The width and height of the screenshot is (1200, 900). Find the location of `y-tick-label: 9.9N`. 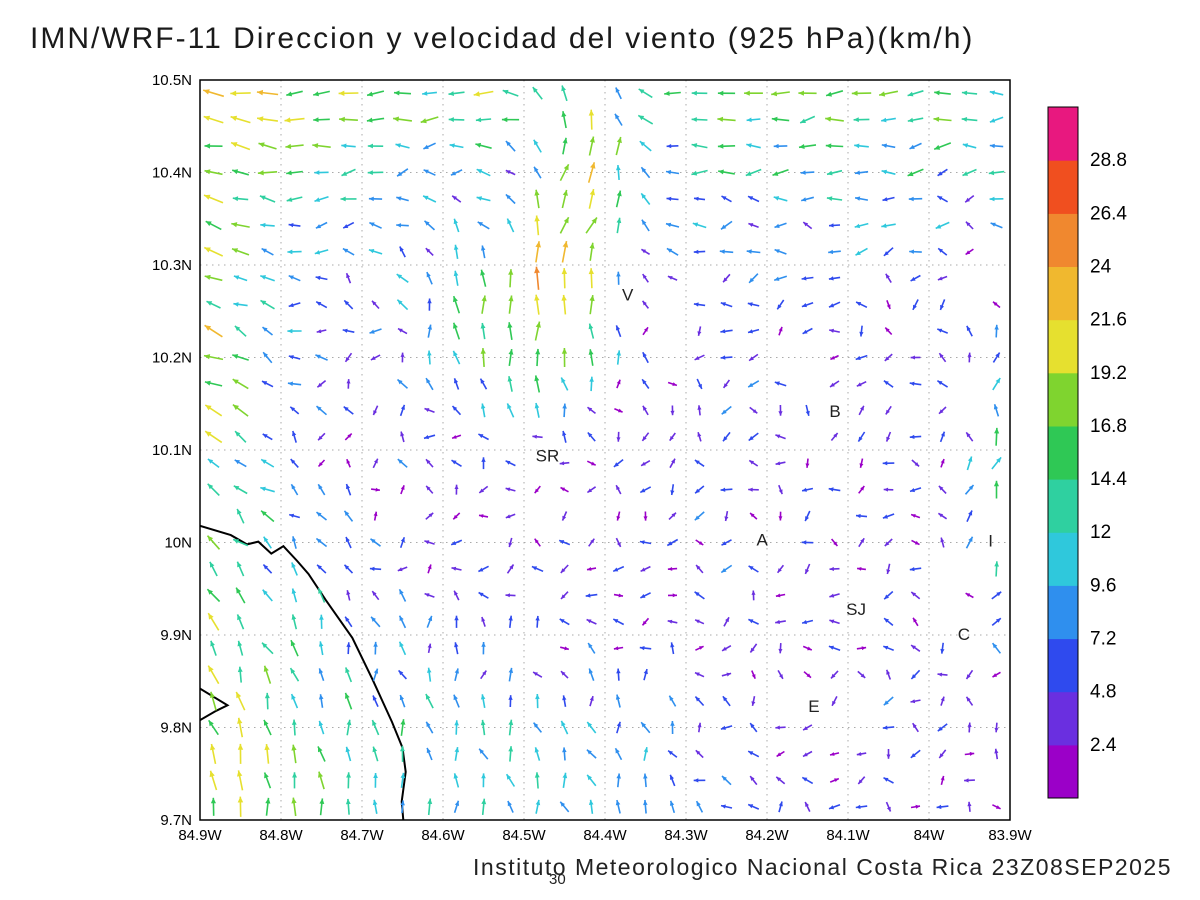

y-tick-label: 9.9N is located at coordinates (176, 635).